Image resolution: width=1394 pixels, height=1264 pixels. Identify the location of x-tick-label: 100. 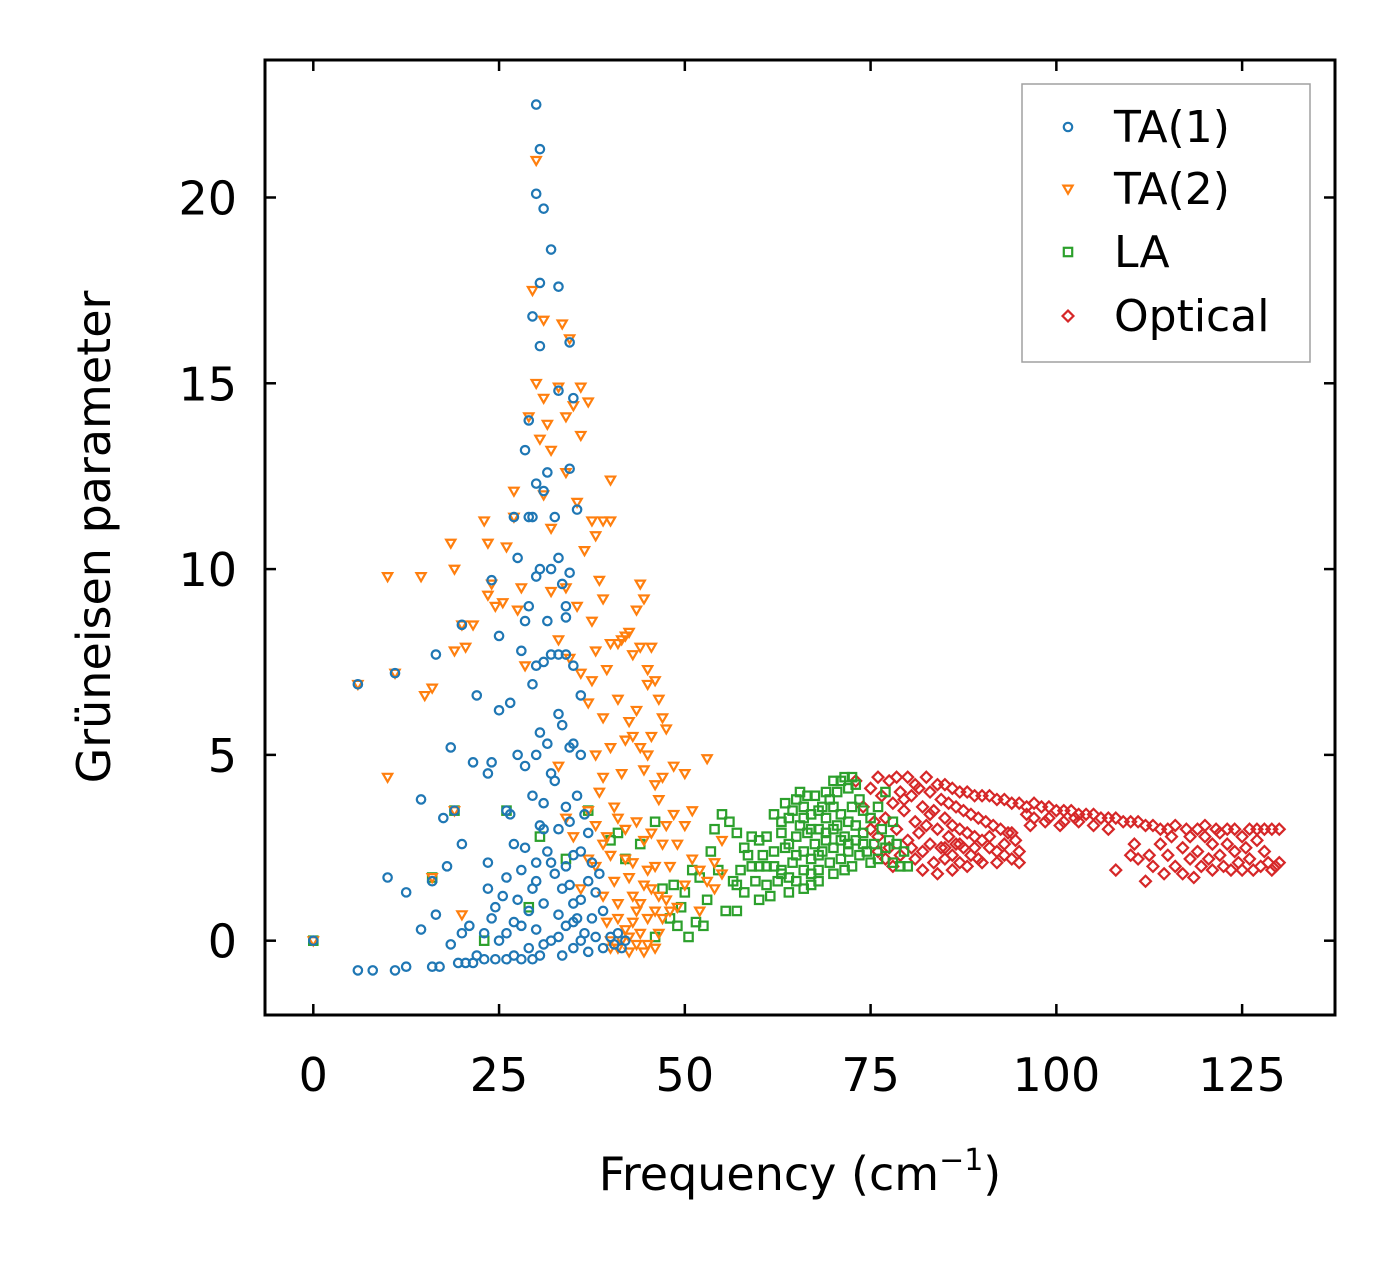
(1056, 1075).